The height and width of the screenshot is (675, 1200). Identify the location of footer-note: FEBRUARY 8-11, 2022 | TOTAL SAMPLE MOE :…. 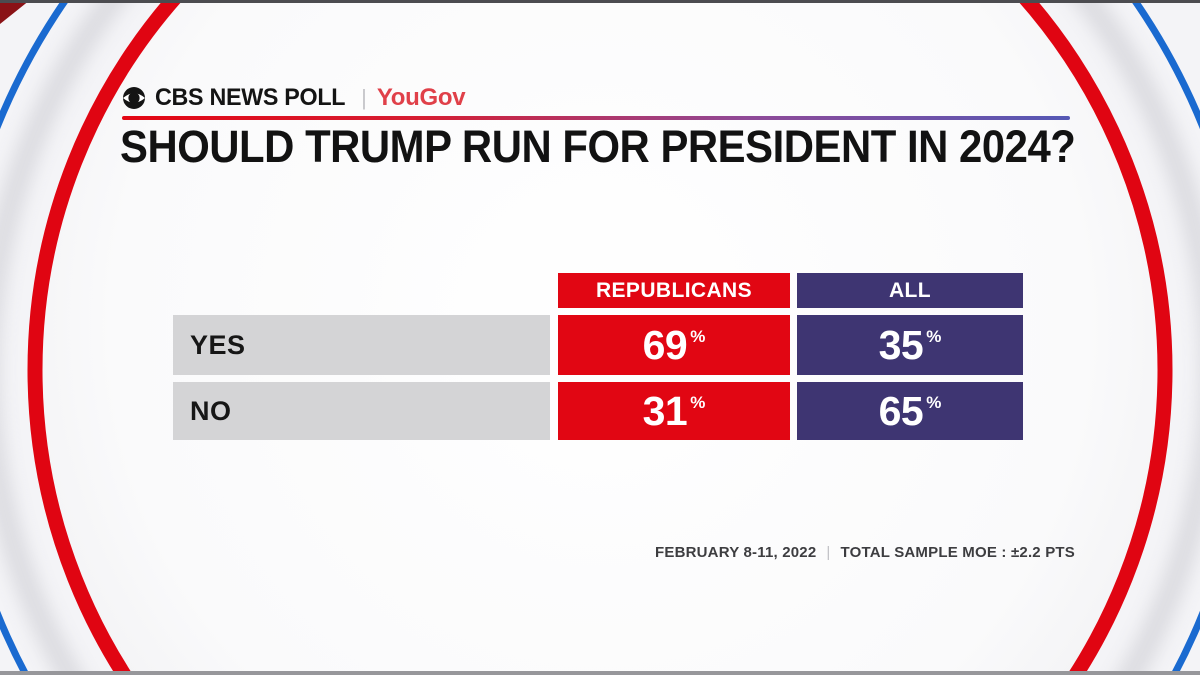
(537, 552).